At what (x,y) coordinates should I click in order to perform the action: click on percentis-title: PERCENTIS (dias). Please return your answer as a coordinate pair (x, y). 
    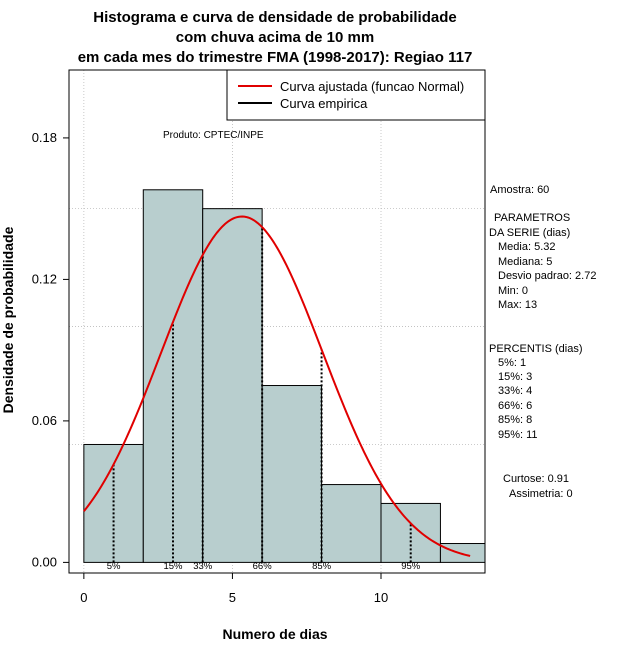
    Looking at the image, I should click on (536, 349).